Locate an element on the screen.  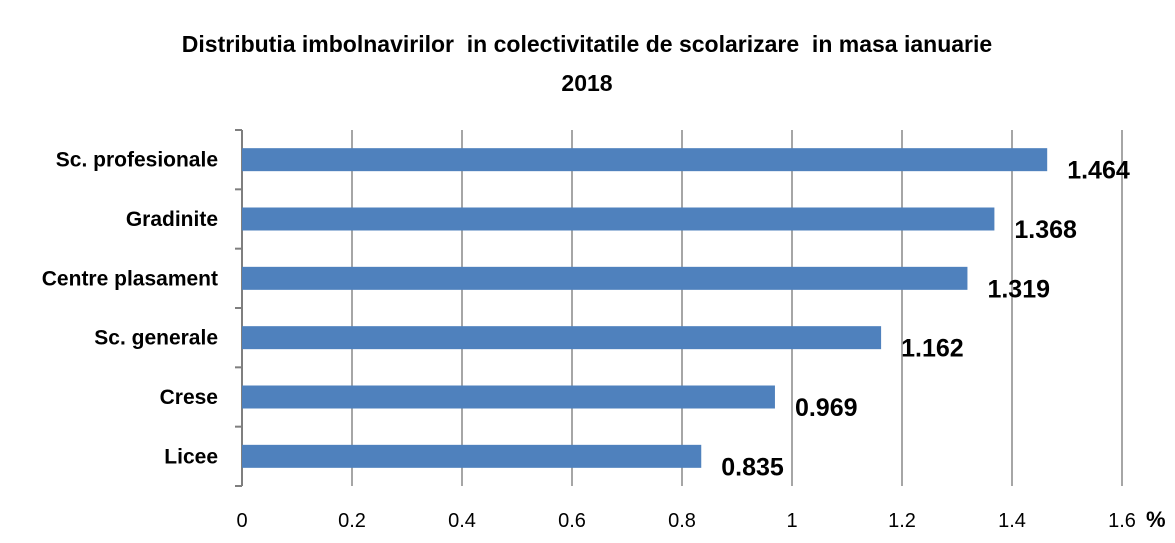
data-label: 1.368 is located at coordinates (1045, 230).